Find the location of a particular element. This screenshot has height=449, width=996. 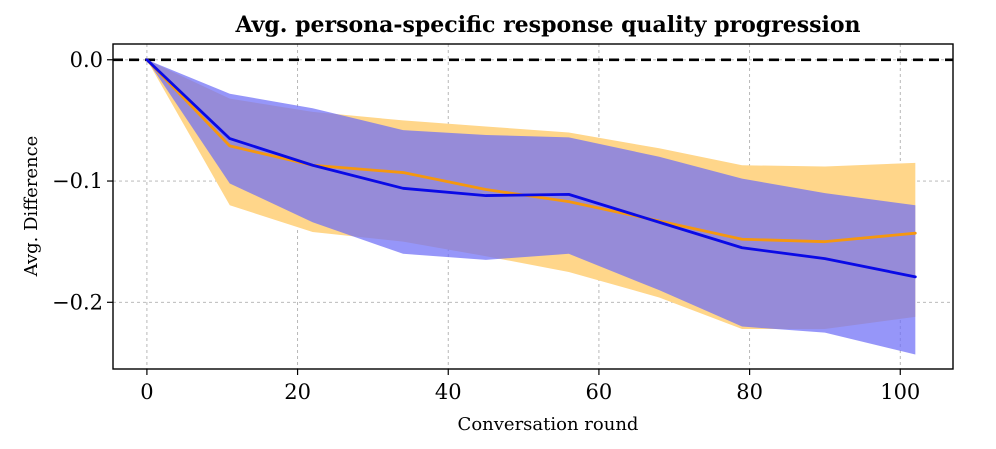

x-tick-label: 60 is located at coordinates (599, 392).